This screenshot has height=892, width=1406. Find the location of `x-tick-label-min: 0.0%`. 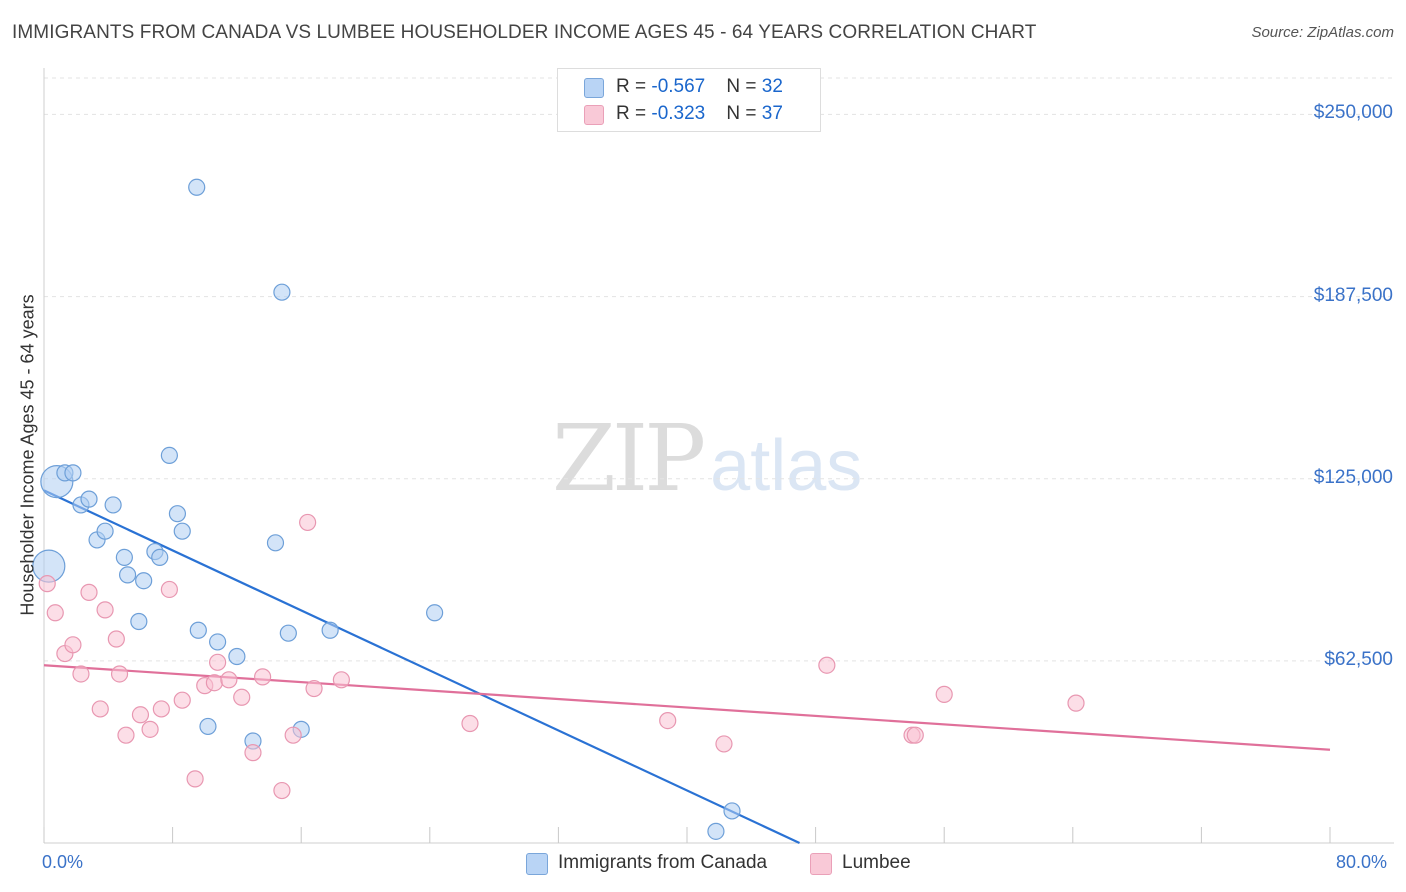

x-tick-label-min: 0.0% is located at coordinates (63, 862).